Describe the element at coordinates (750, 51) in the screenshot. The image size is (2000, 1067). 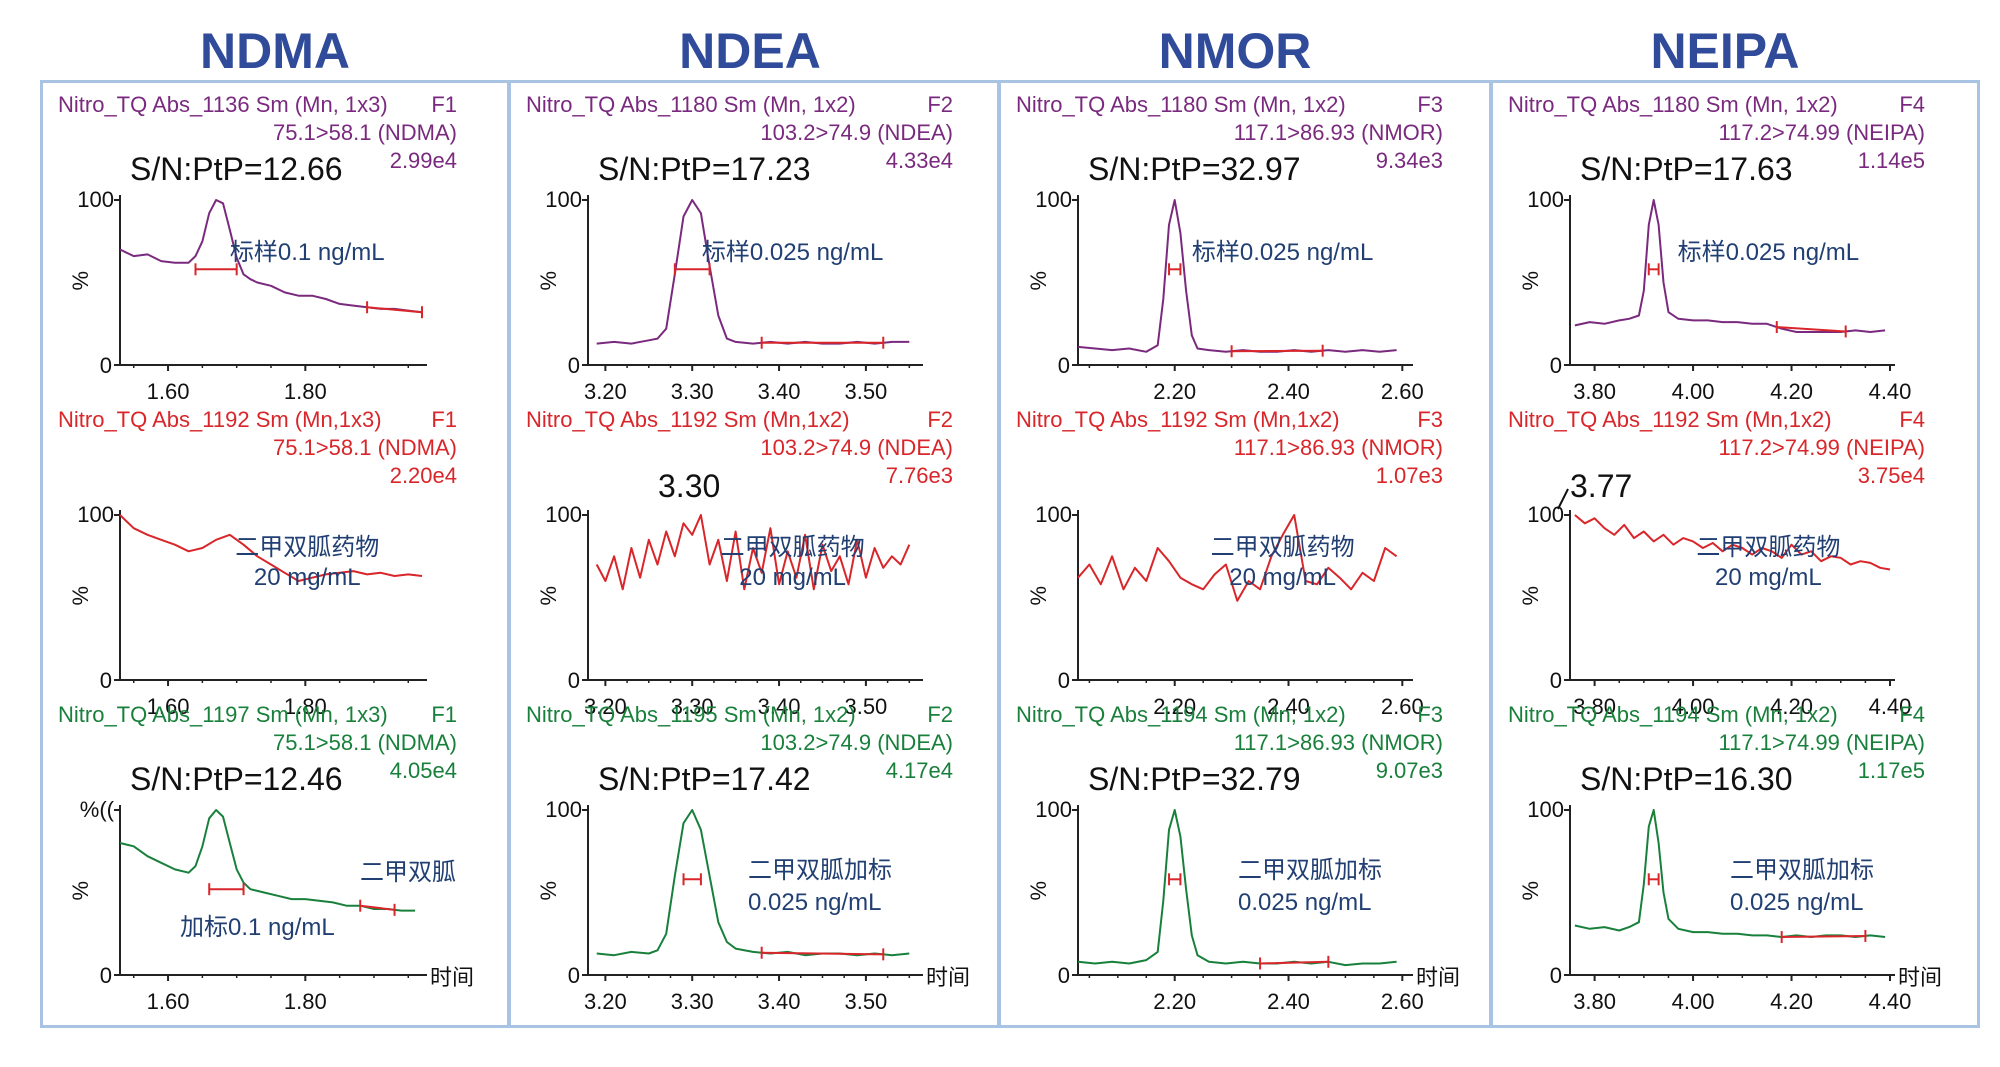
I see `column-title-ndea: NDEA` at that location.